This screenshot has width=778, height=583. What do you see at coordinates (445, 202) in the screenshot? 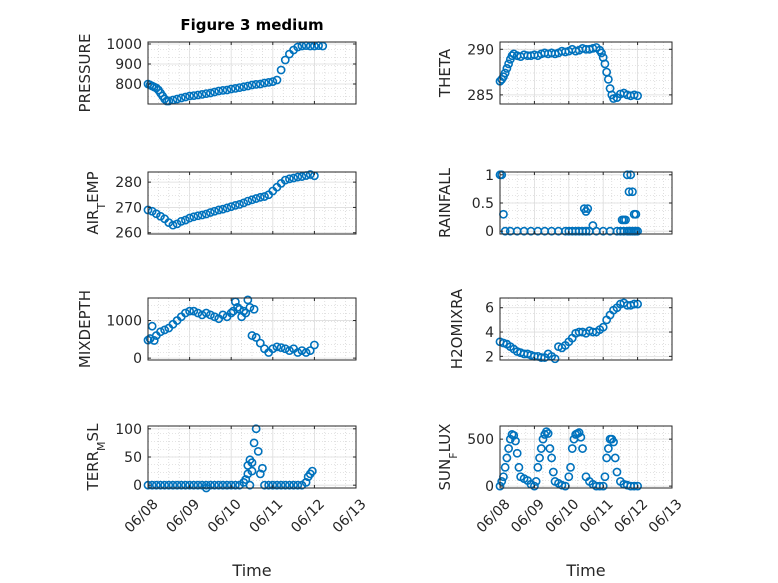
I see `rainfall-y-axis-label-main: RAINFALL` at bounding box center [445, 202].